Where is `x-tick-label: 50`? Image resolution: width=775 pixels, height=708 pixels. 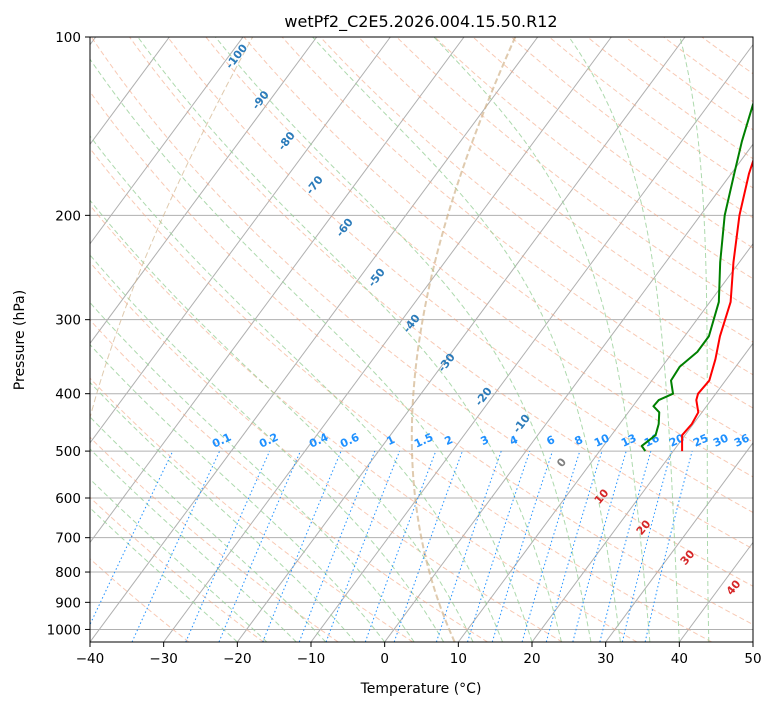
x-tick-label: 50 is located at coordinates (752, 659).